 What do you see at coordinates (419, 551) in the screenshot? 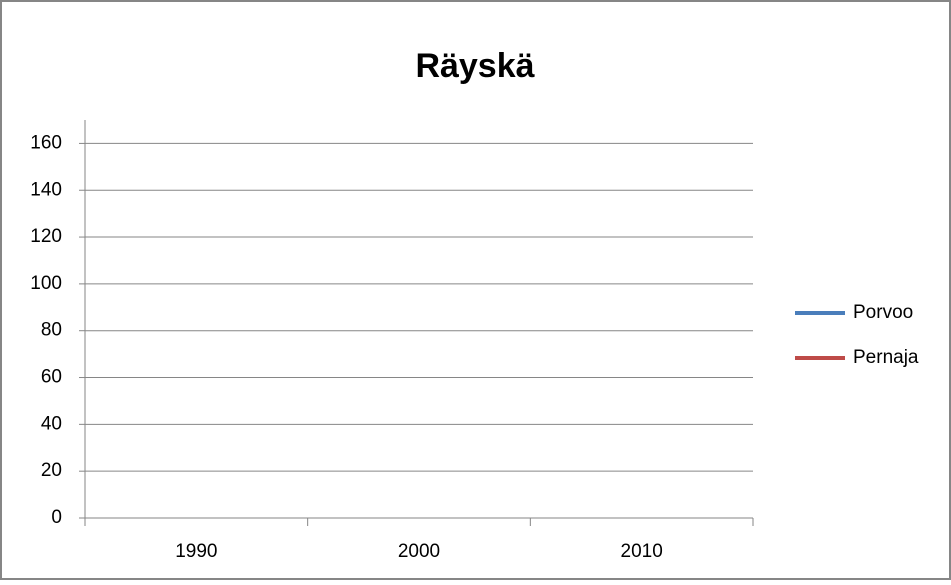
I see `x-tick-label: 2000` at bounding box center [419, 551].